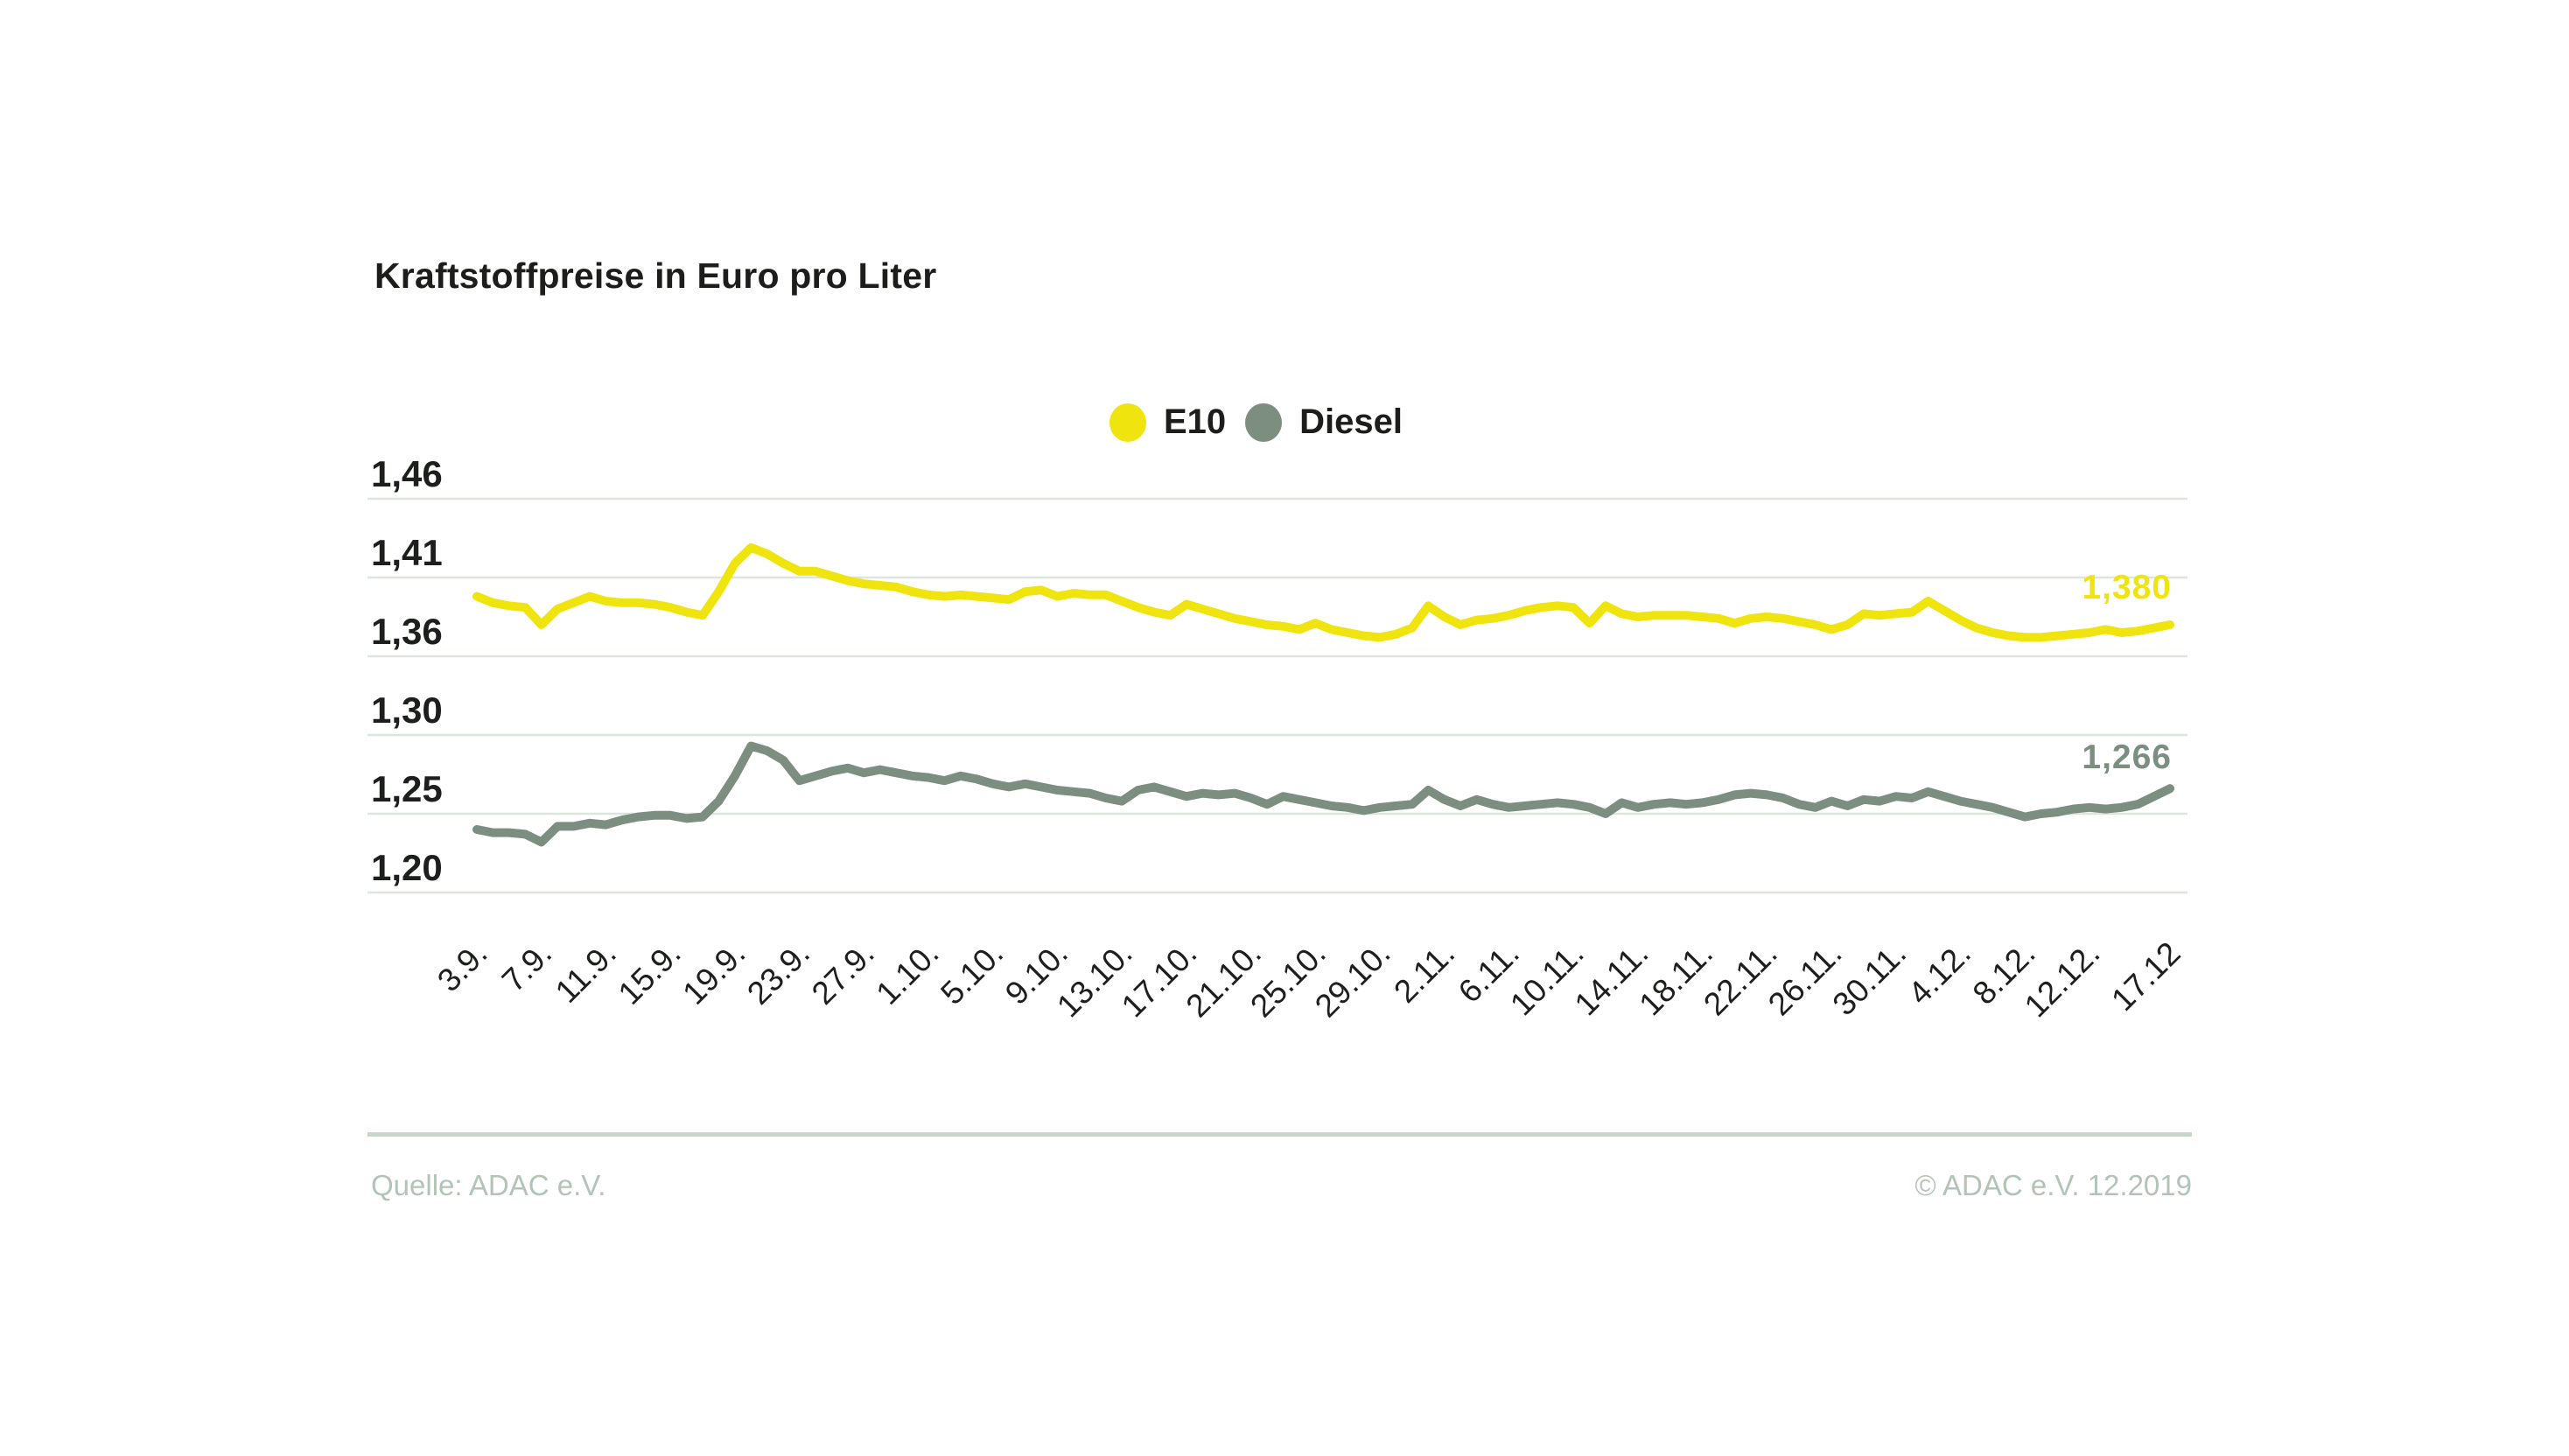 This screenshot has height=1456, width=2569. I want to click on x-axis-label: 26.11., so click(1805, 979).